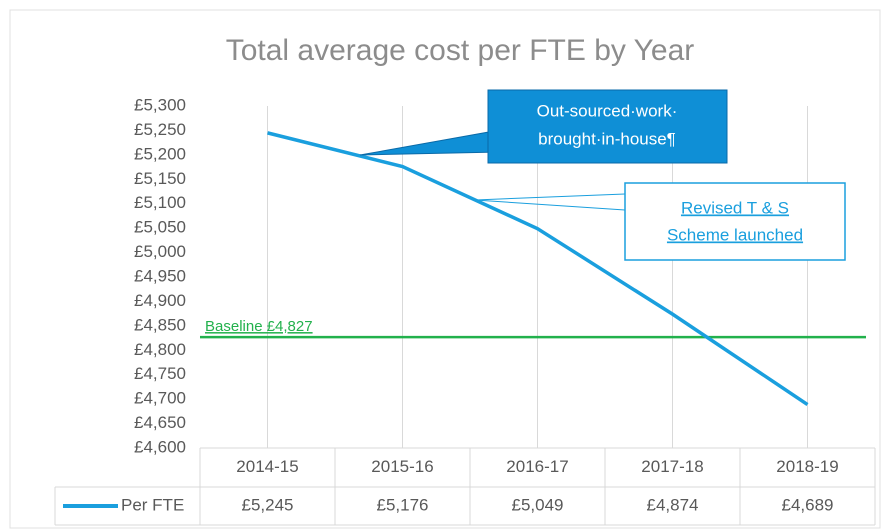 Image resolution: width=885 pixels, height=531 pixels. Describe the element at coordinates (160, 202) in the screenshot. I see `y-tick-label: £5,100` at that location.